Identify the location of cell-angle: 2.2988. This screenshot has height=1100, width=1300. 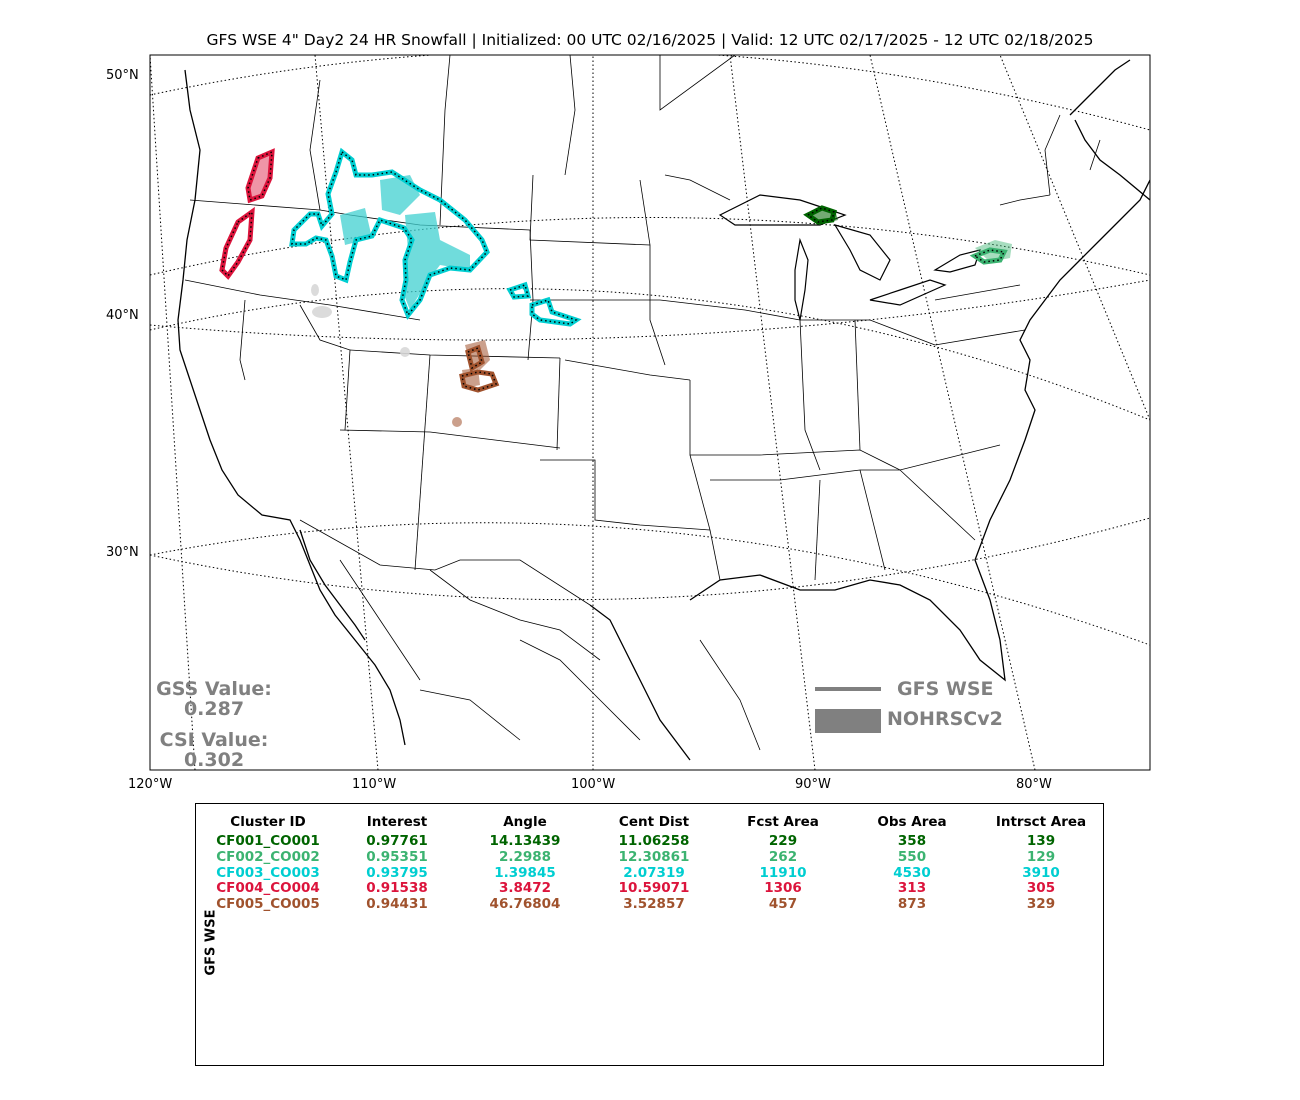
(525, 856).